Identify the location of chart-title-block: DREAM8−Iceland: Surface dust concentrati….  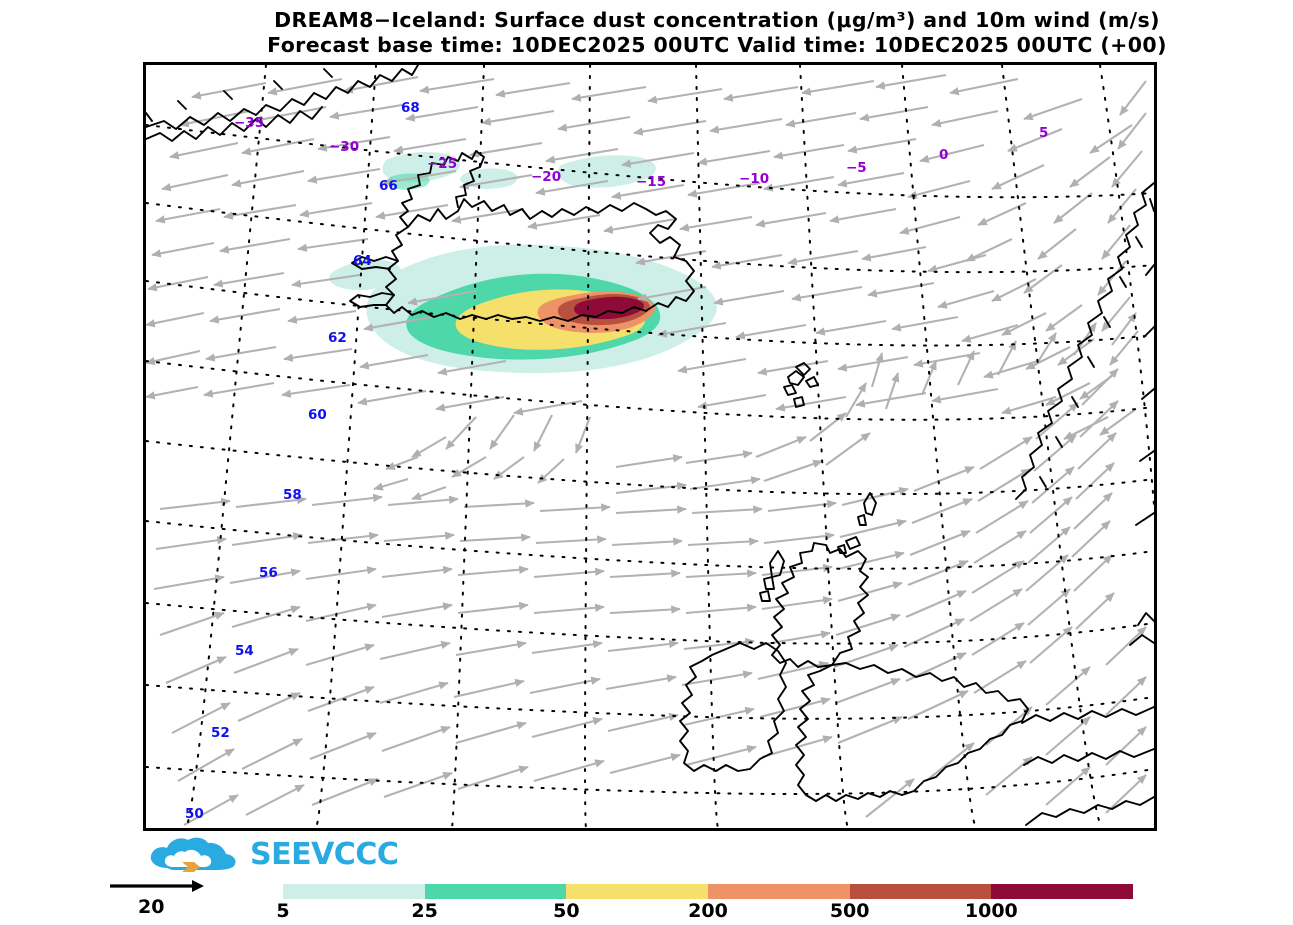
(717, 33).